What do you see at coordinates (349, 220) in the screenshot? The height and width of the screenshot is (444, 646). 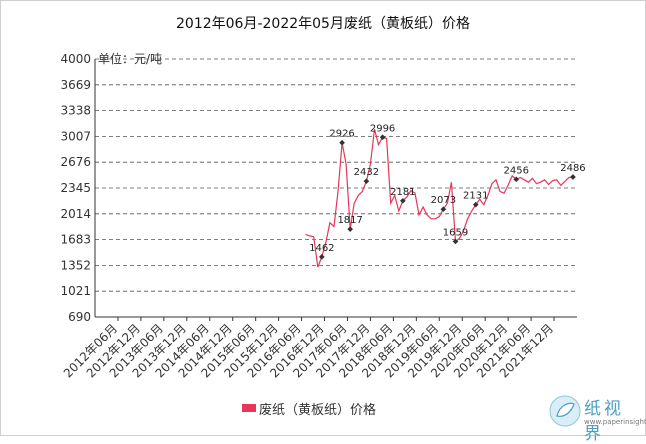 I see `data-label: 1817` at bounding box center [349, 220].